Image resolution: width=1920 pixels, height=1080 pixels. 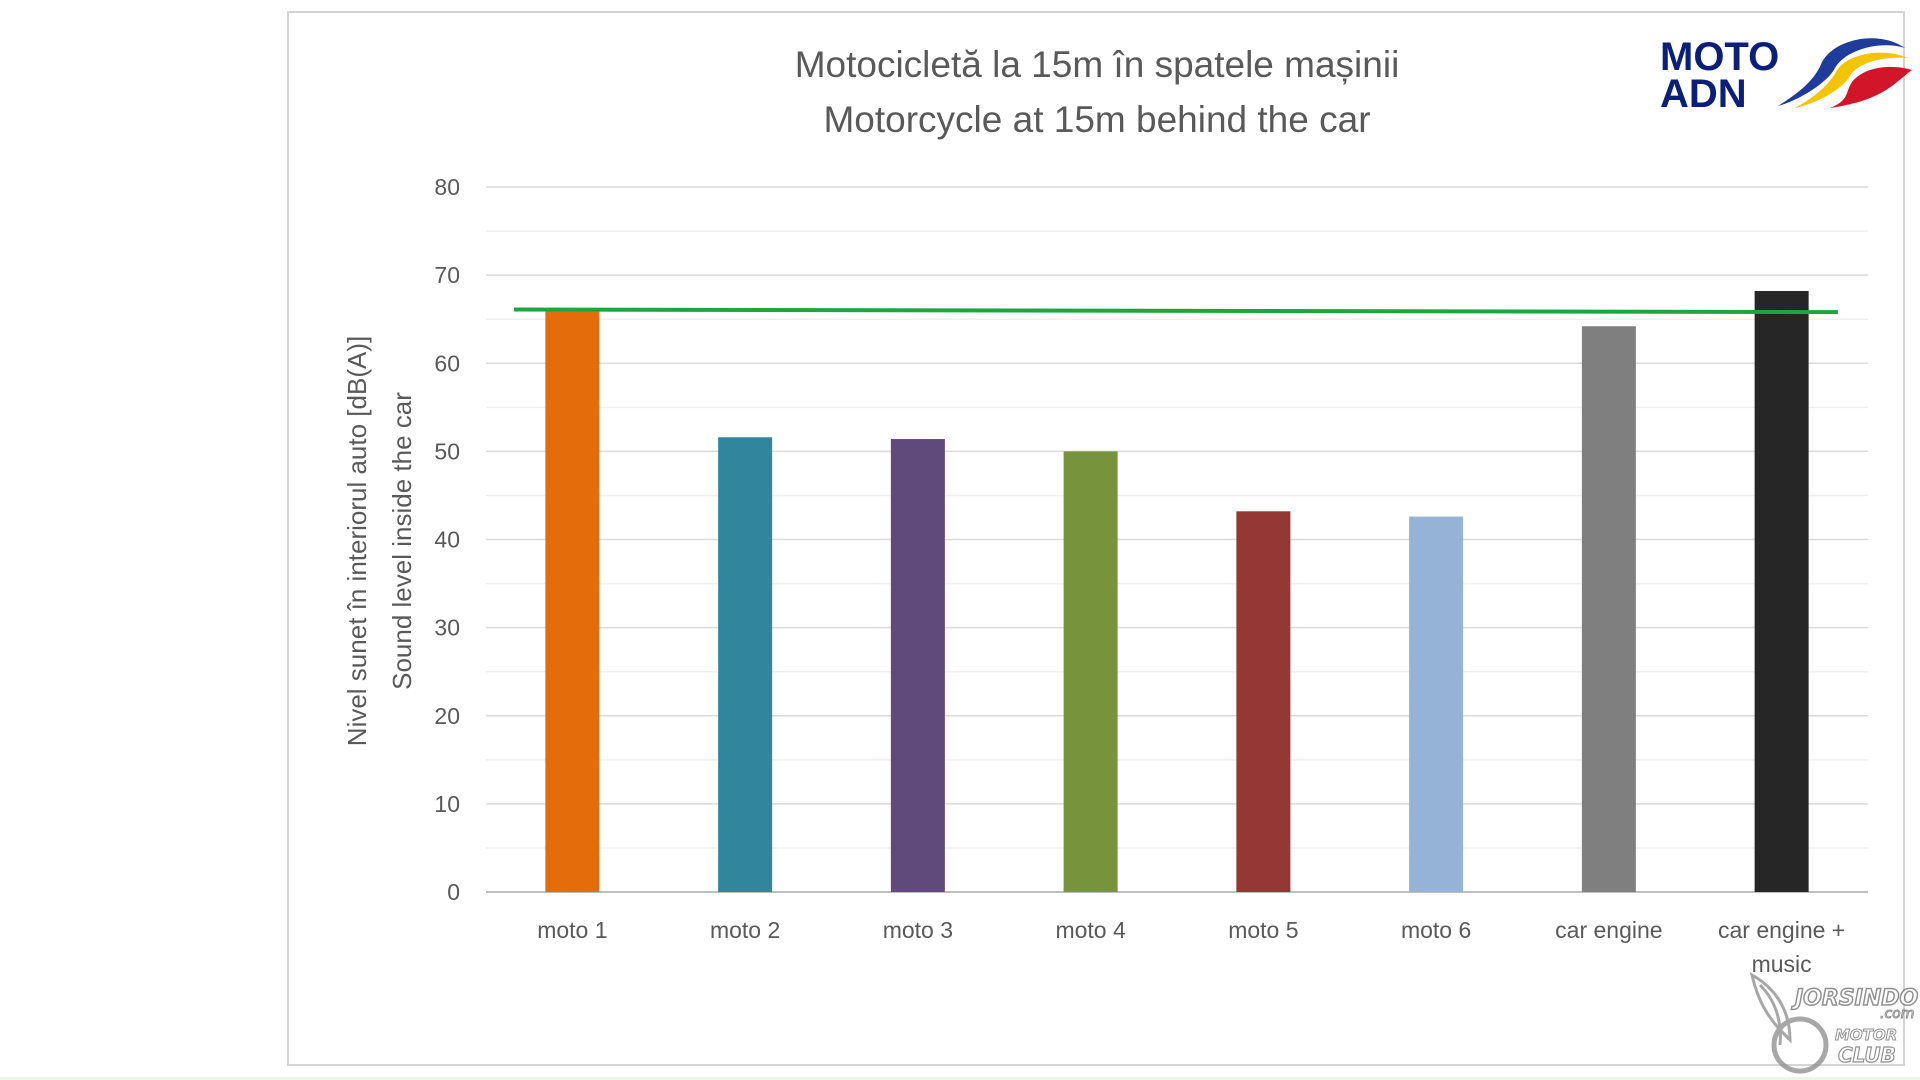 What do you see at coordinates (1719, 57) in the screenshot?
I see `logo-text-moto: MOTO` at bounding box center [1719, 57].